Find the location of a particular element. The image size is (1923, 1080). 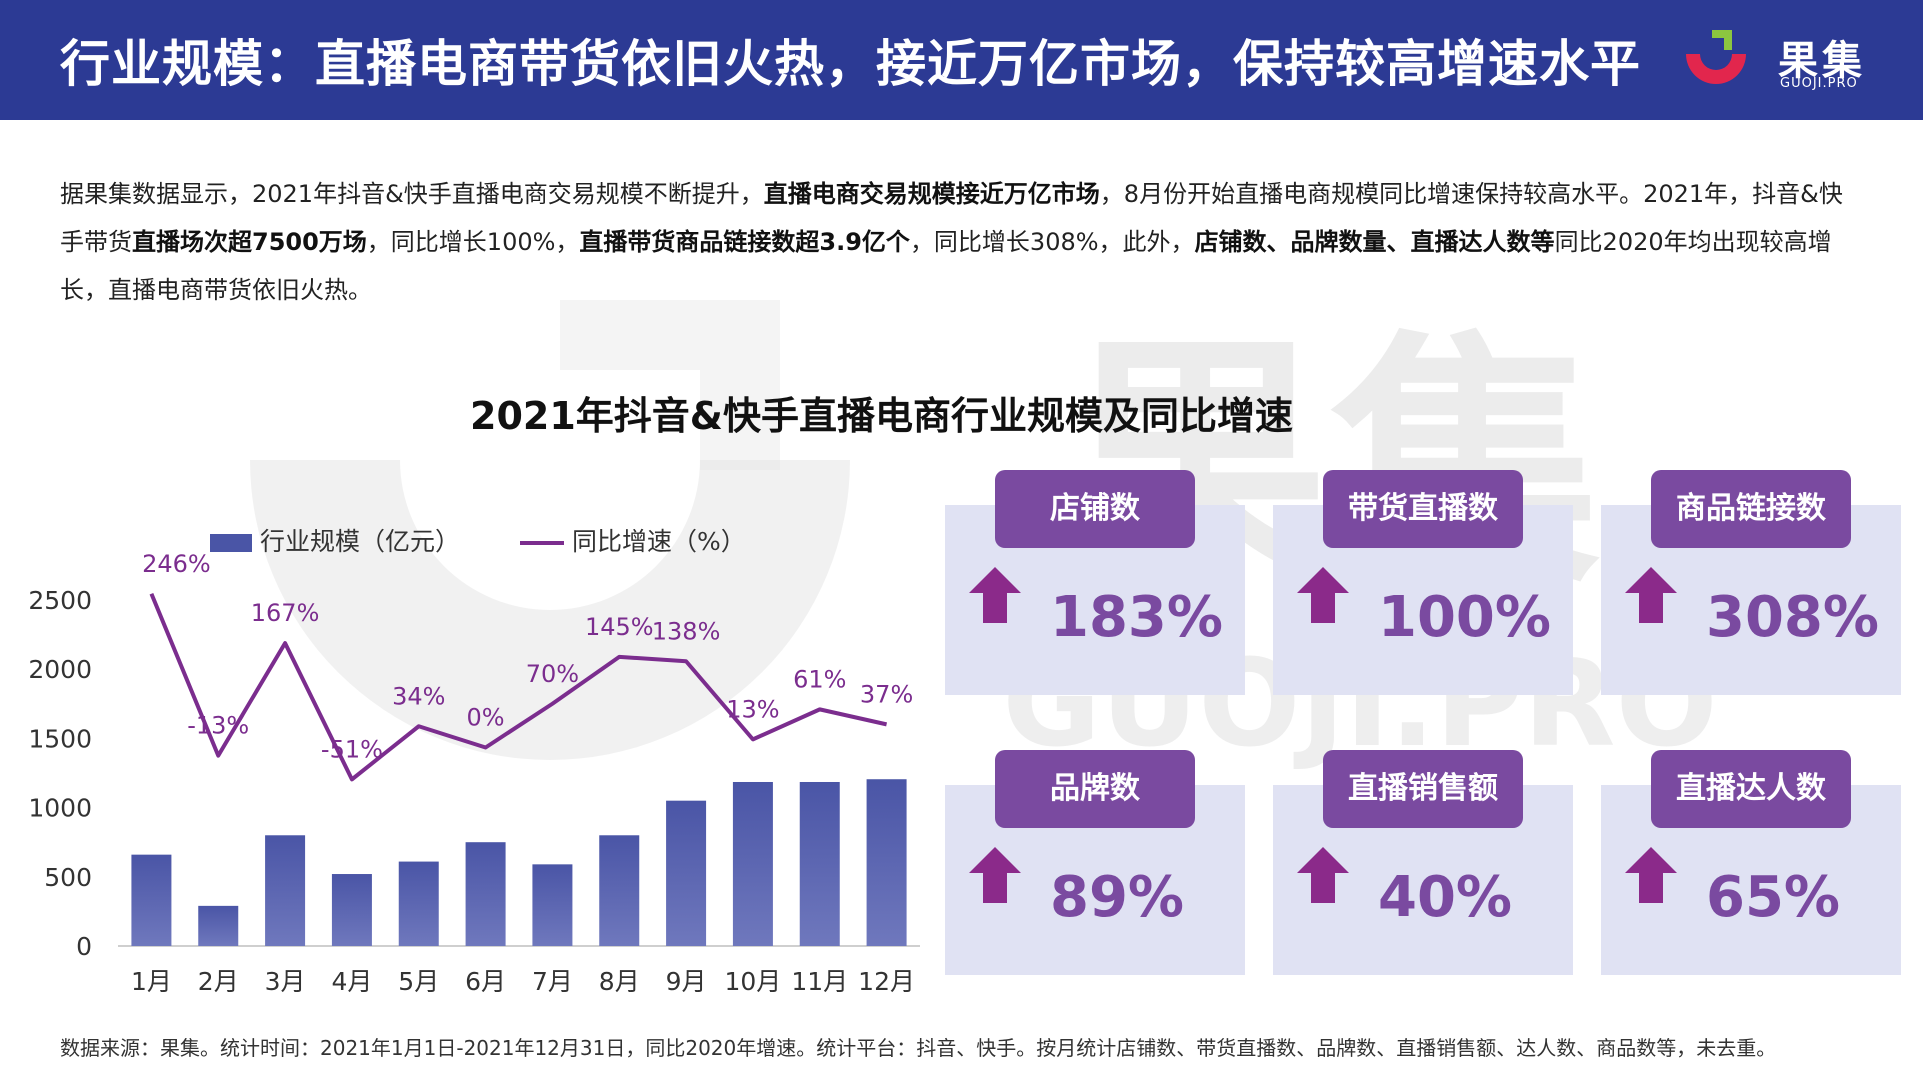

kpi-value: 40% is located at coordinates (1445, 897).